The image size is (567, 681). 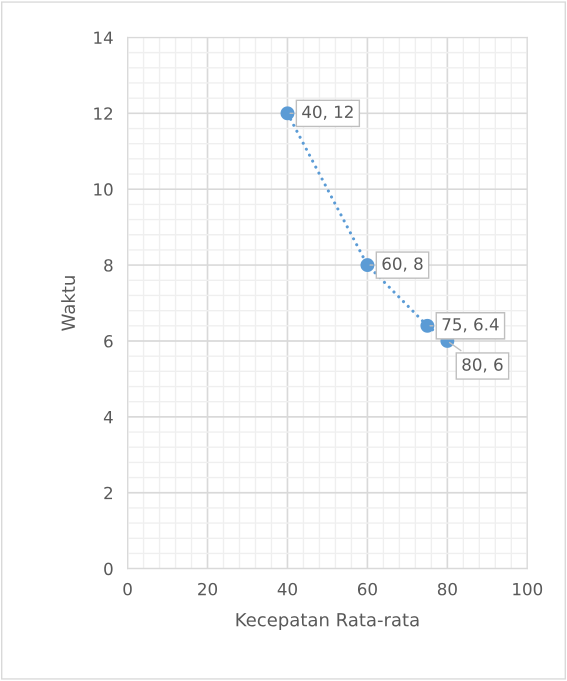 I want to click on y-tick-label: 12, so click(x=103, y=113).